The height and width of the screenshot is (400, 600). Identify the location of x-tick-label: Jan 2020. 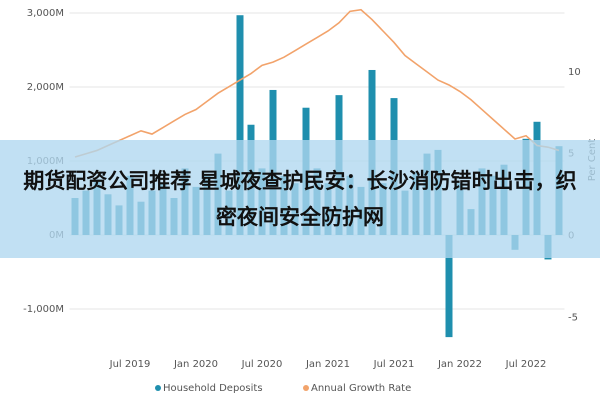
(195, 364).